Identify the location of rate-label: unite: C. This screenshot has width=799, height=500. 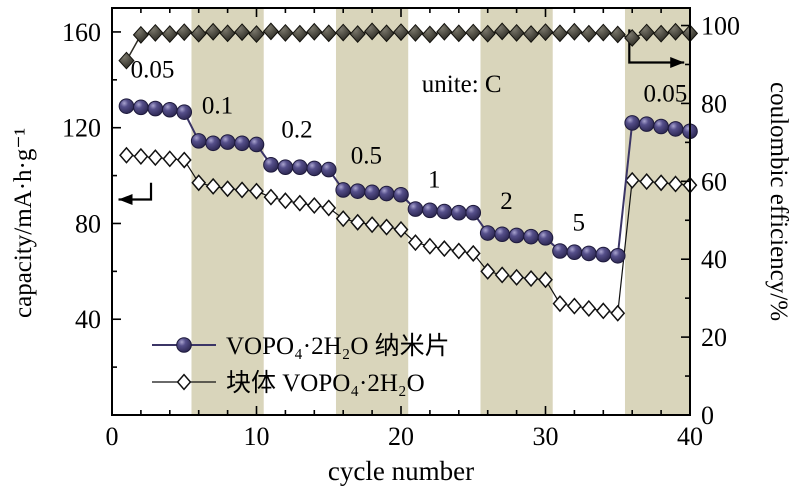
(462, 84).